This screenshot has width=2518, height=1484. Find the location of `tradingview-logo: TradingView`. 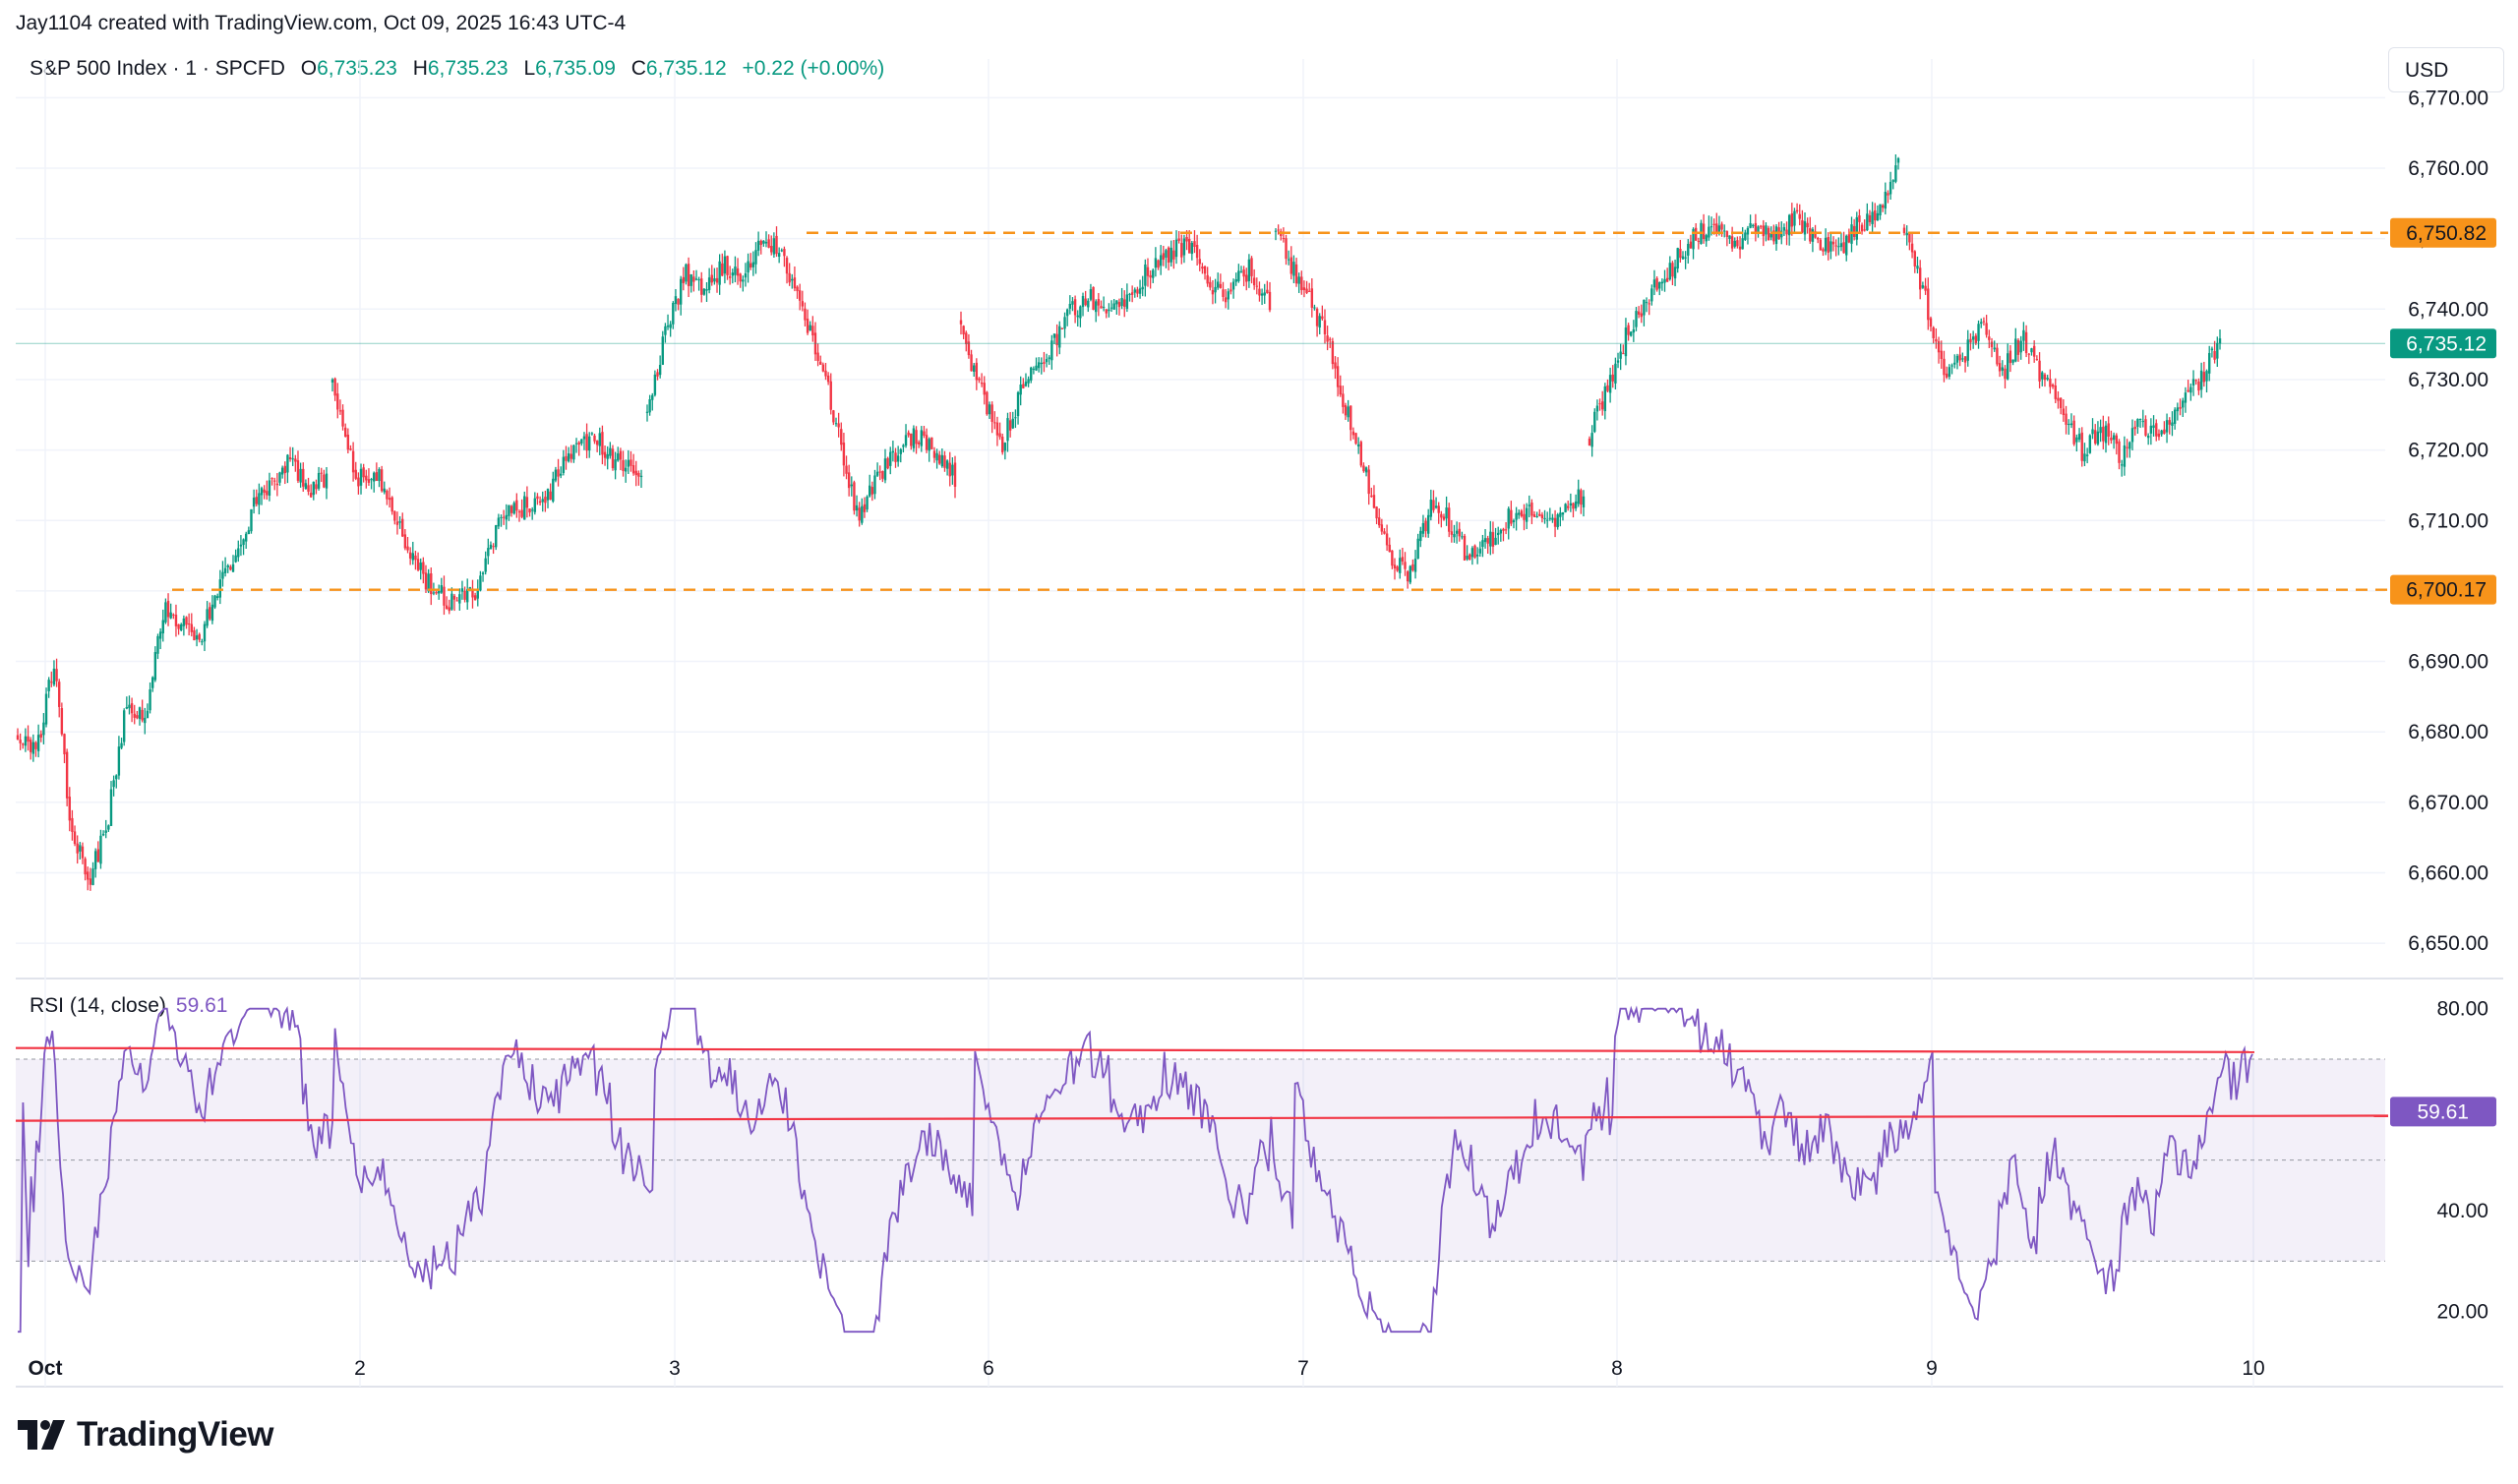

tradingview-logo: TradingView is located at coordinates (146, 1434).